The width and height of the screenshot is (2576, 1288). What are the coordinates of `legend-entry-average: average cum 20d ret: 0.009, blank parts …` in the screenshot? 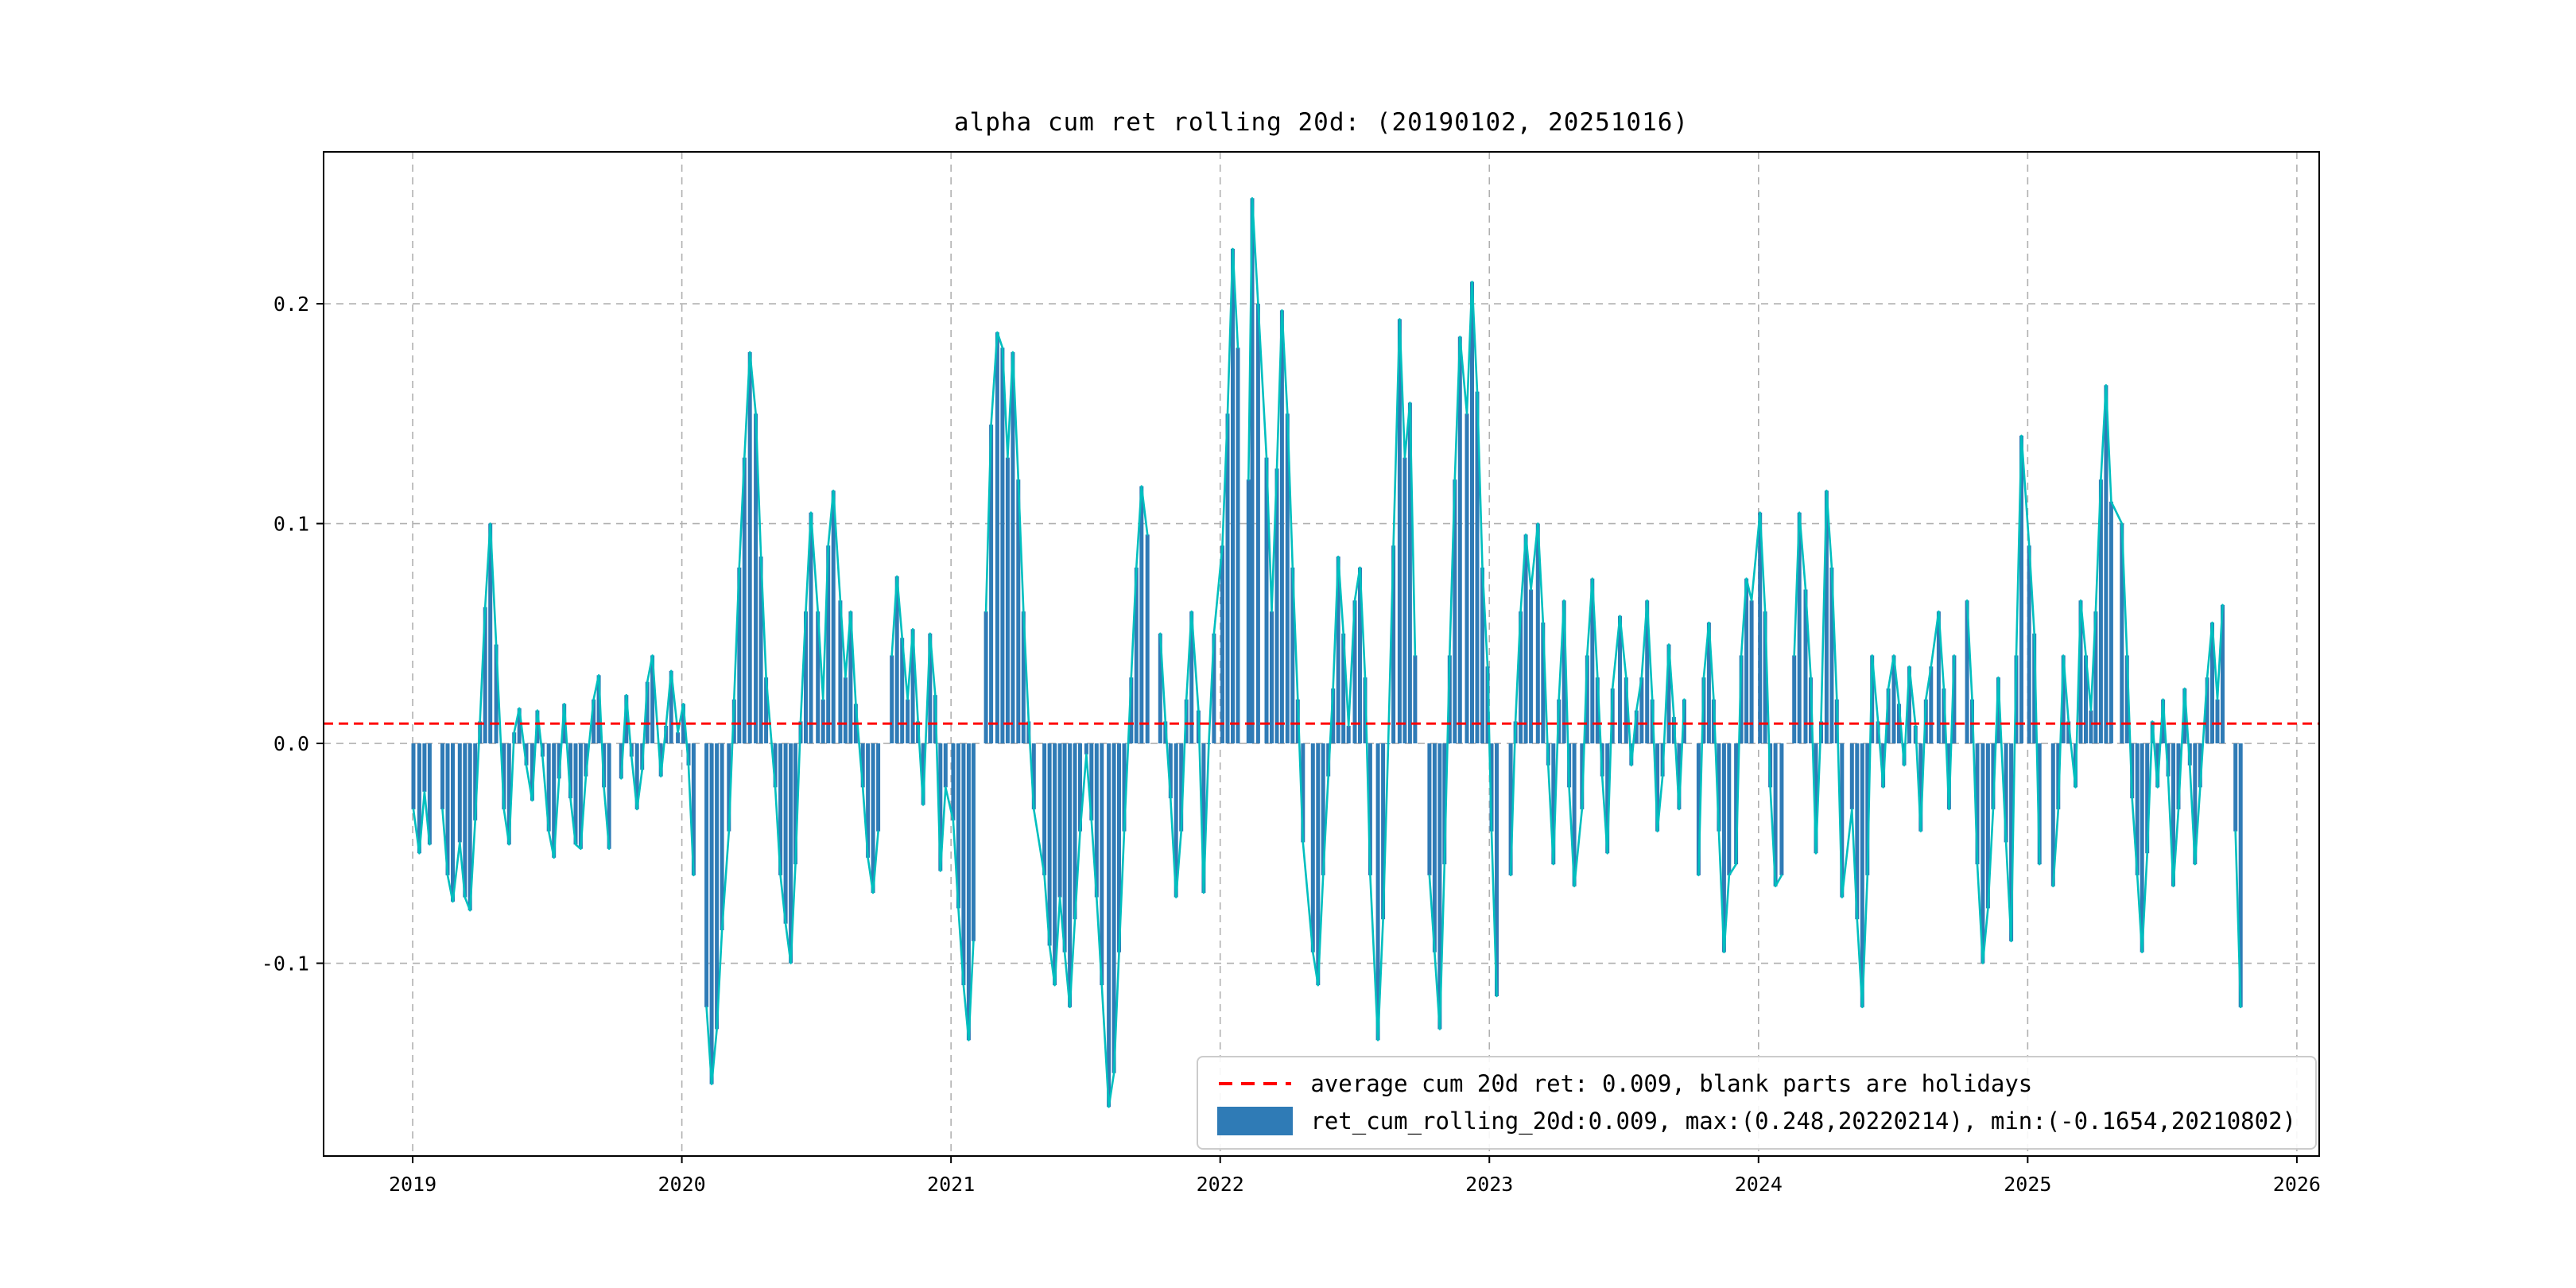 It's located at (1757, 1084).